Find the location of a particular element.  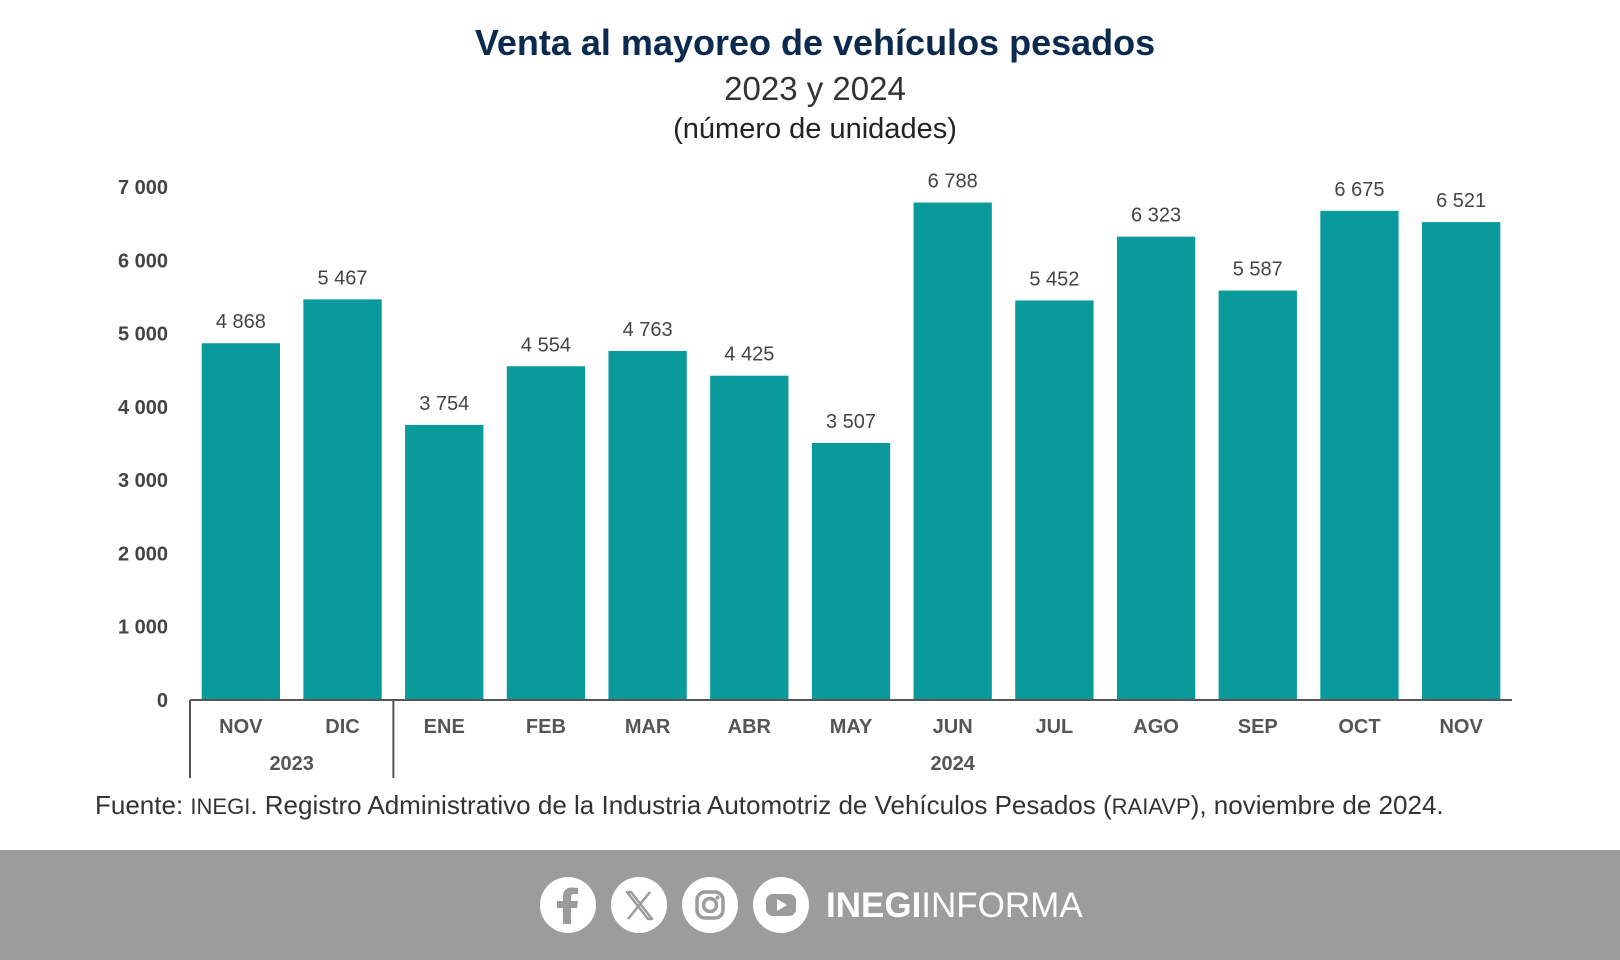

y-tick-label: 7 000 is located at coordinates (143, 188).